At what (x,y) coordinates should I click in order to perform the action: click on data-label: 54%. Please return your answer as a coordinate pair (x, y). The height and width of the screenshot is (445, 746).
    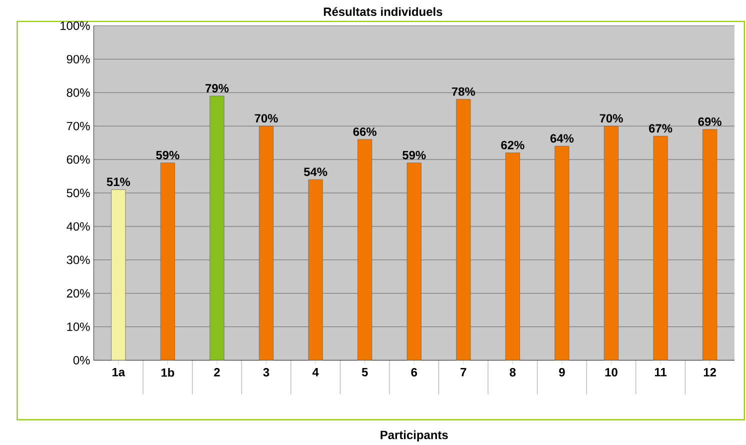
    Looking at the image, I should click on (316, 172).